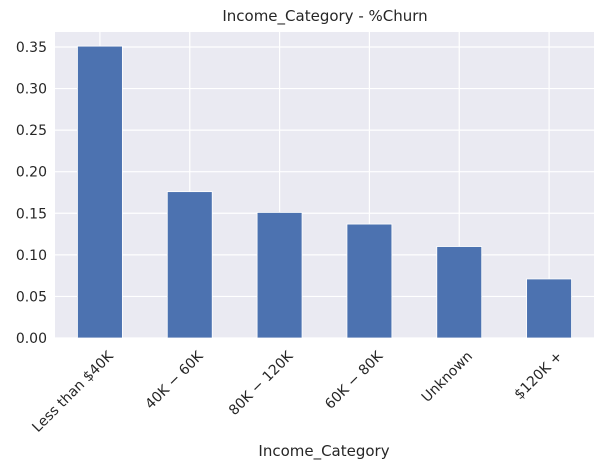 This screenshot has height=467, width=605. What do you see at coordinates (354, 380) in the screenshot?
I see `x-tick-label: 60K − 80K` at bounding box center [354, 380].